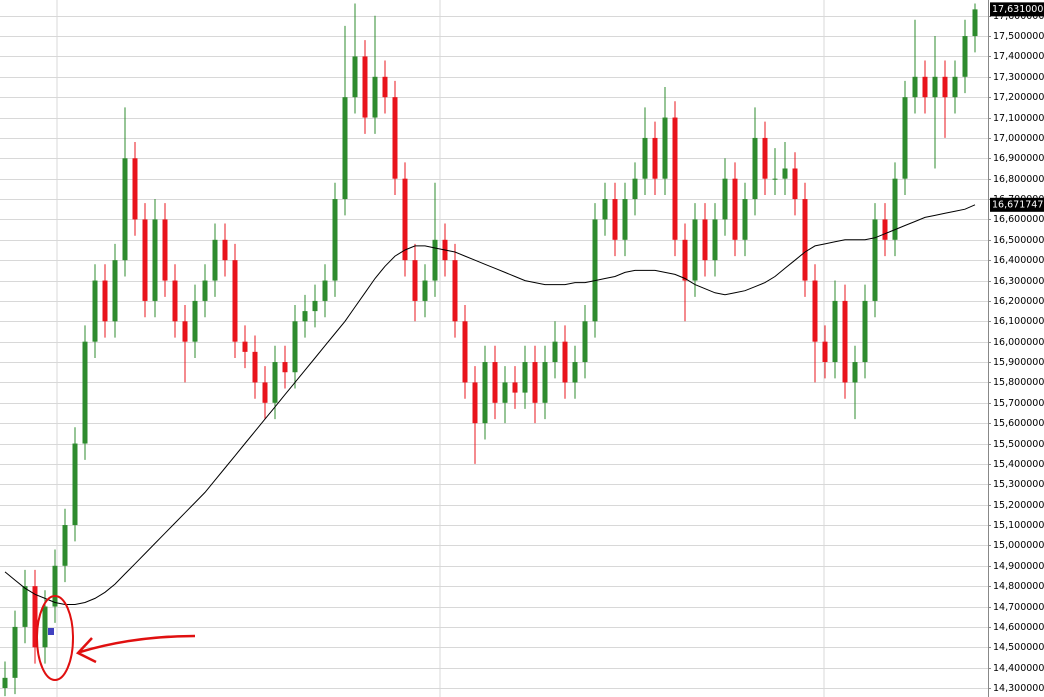 The height and width of the screenshot is (697, 1044). Describe the element at coordinates (1018, 545) in the screenshot. I see `y-tick-label: 15,000000` at that location.